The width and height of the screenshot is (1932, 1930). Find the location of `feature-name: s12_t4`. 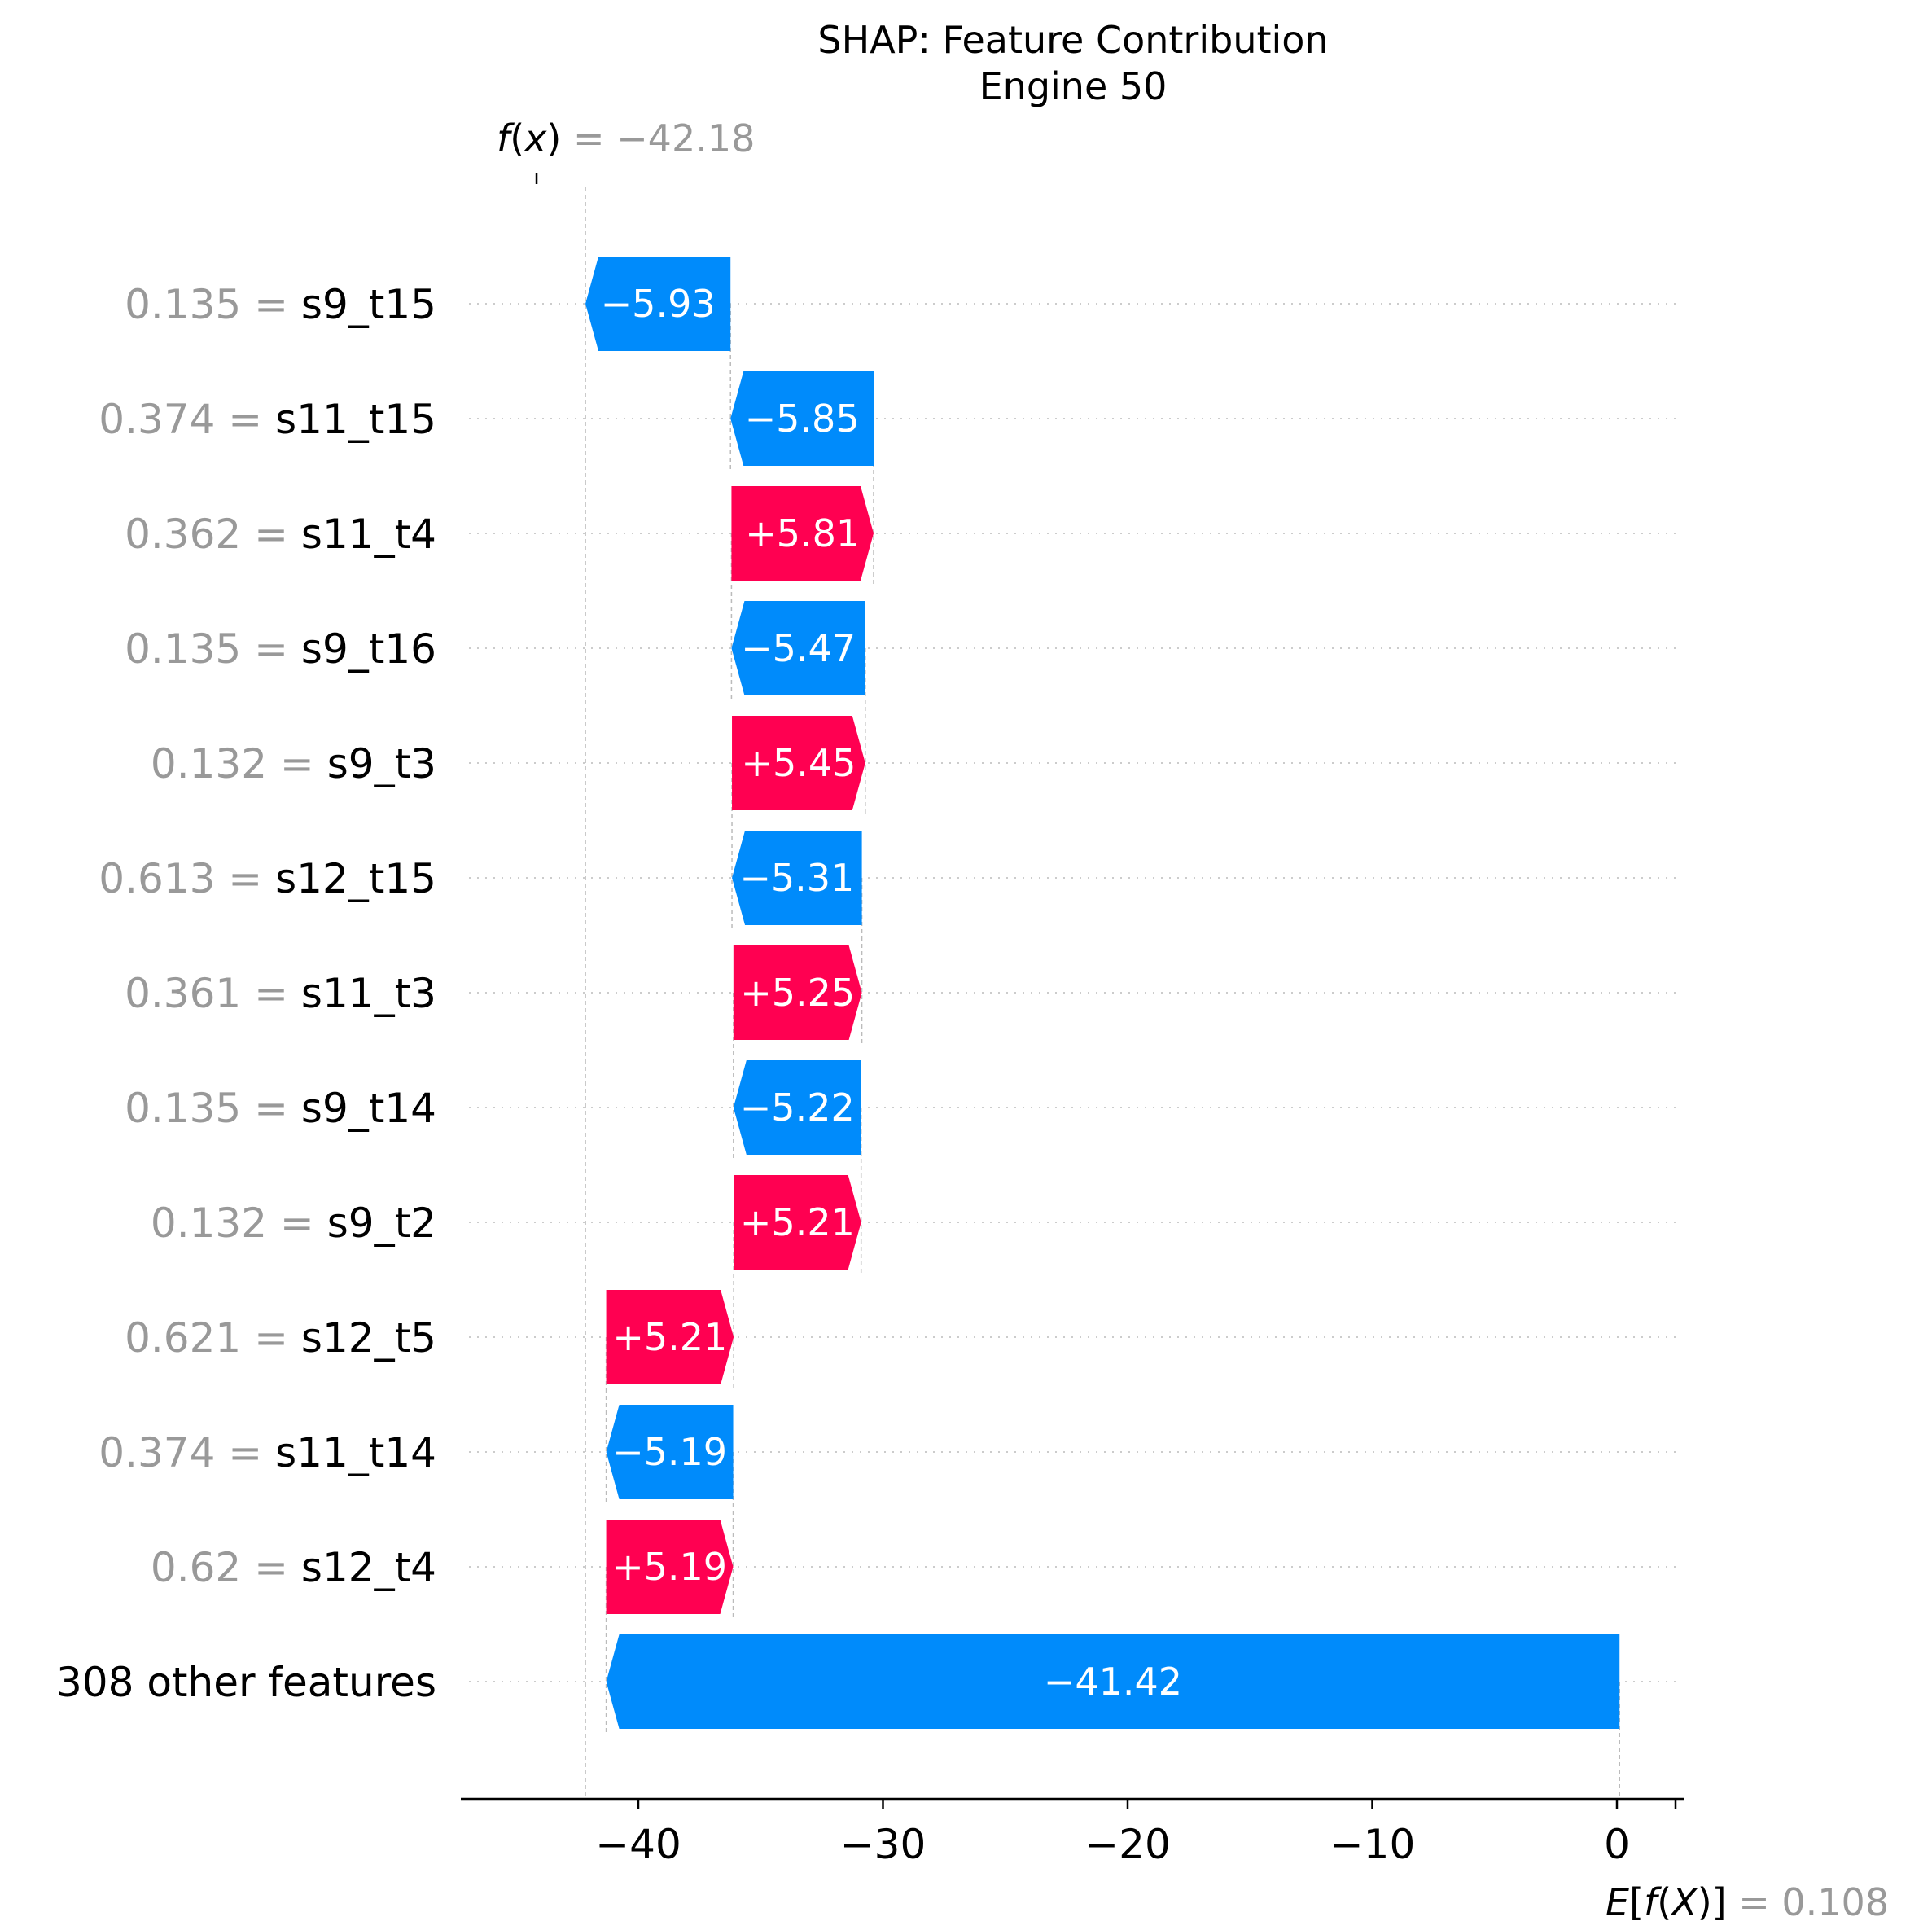

feature-name: s12_t4 is located at coordinates (368, 1567).